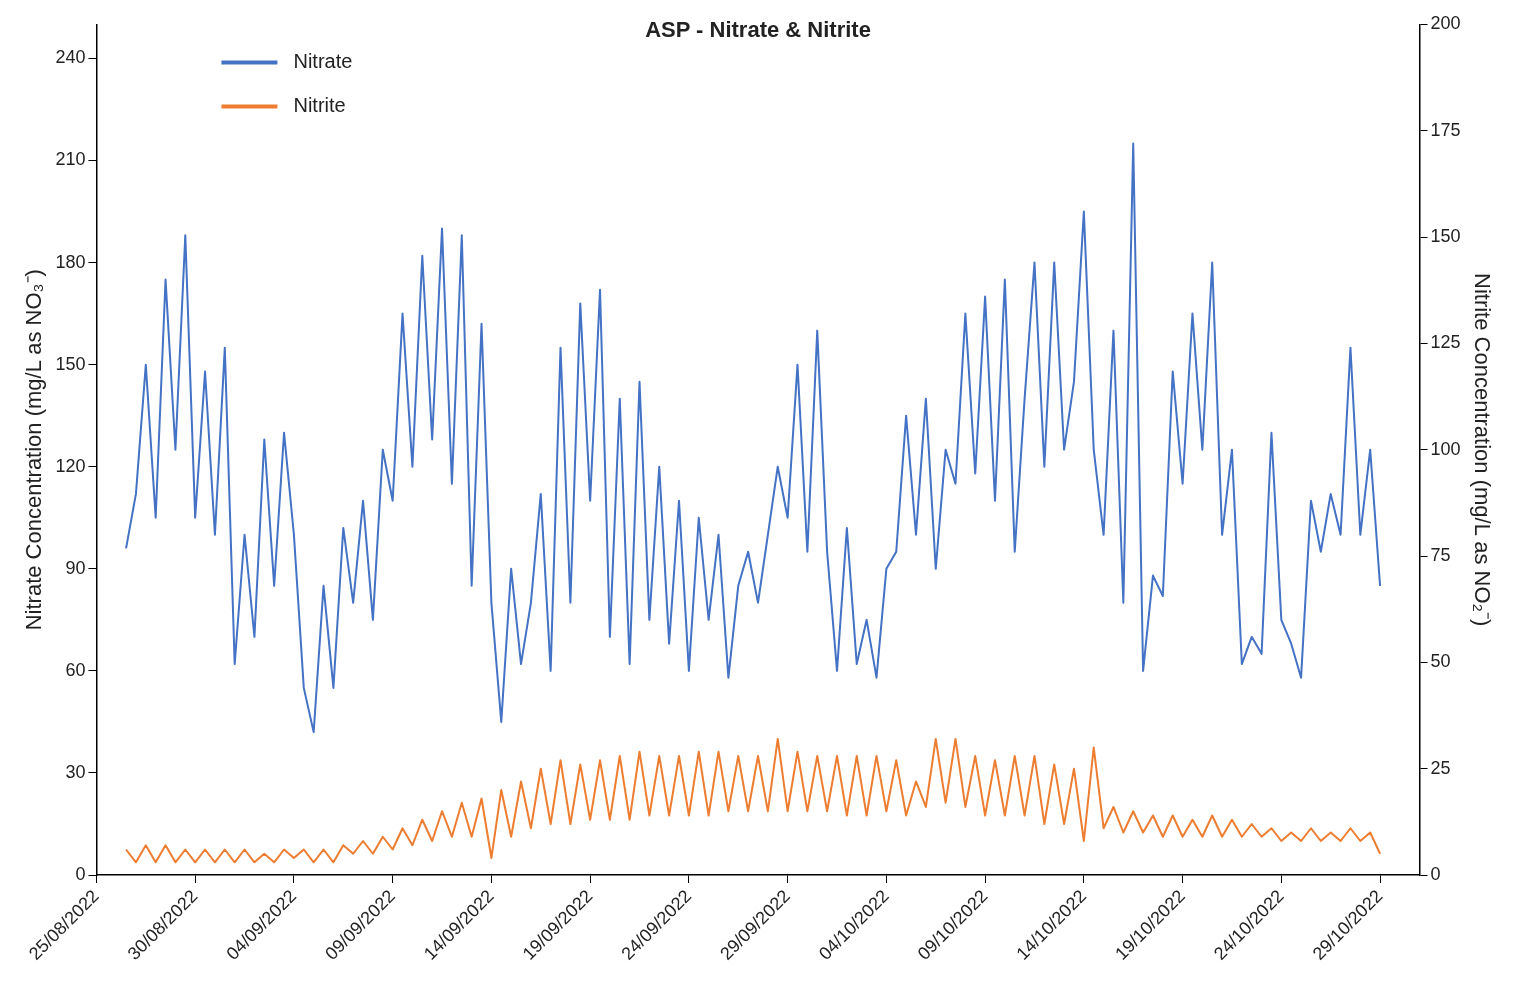  I want to click on legend-label: Nitrite, so click(319, 104).